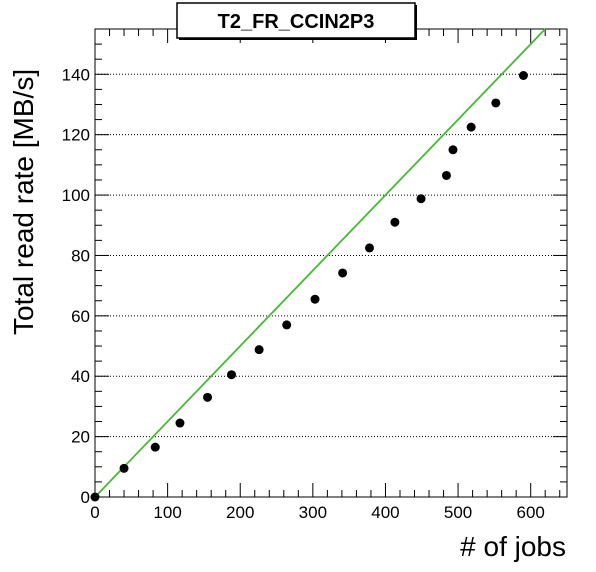  I want to click on y-tick-label: 80, so click(80, 255).